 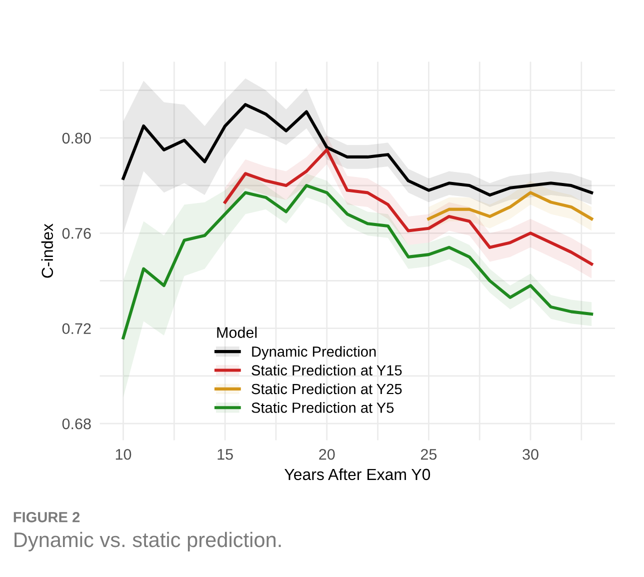 What do you see at coordinates (147, 542) in the screenshot?
I see `text: Dynamic vs. static prediction.` at bounding box center [147, 542].